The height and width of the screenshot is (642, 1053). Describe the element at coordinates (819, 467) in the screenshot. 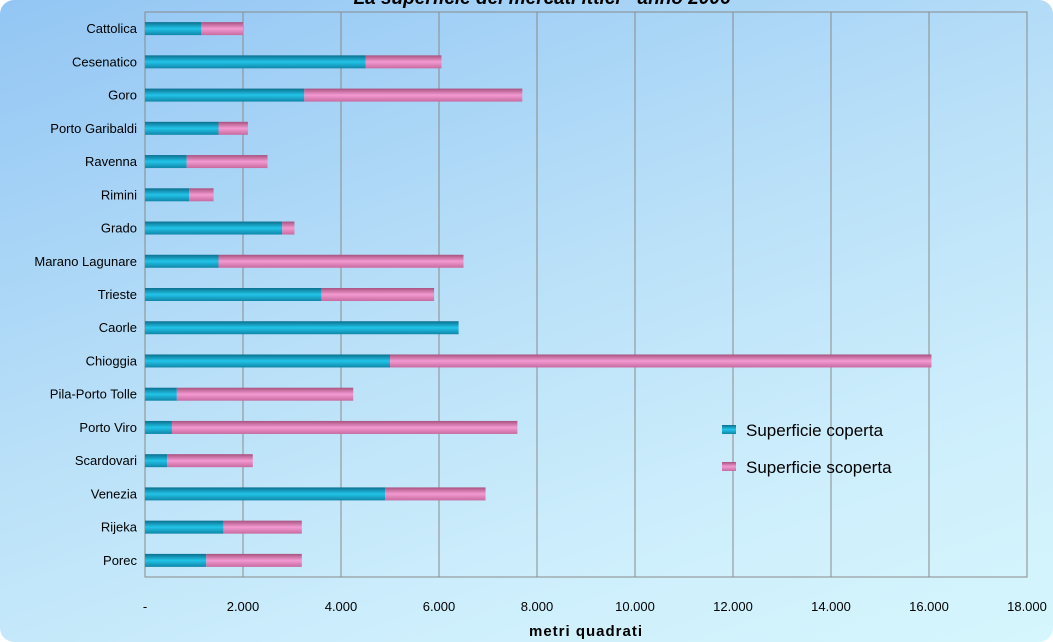

I see `legend-label: Superficie scoperta` at that location.